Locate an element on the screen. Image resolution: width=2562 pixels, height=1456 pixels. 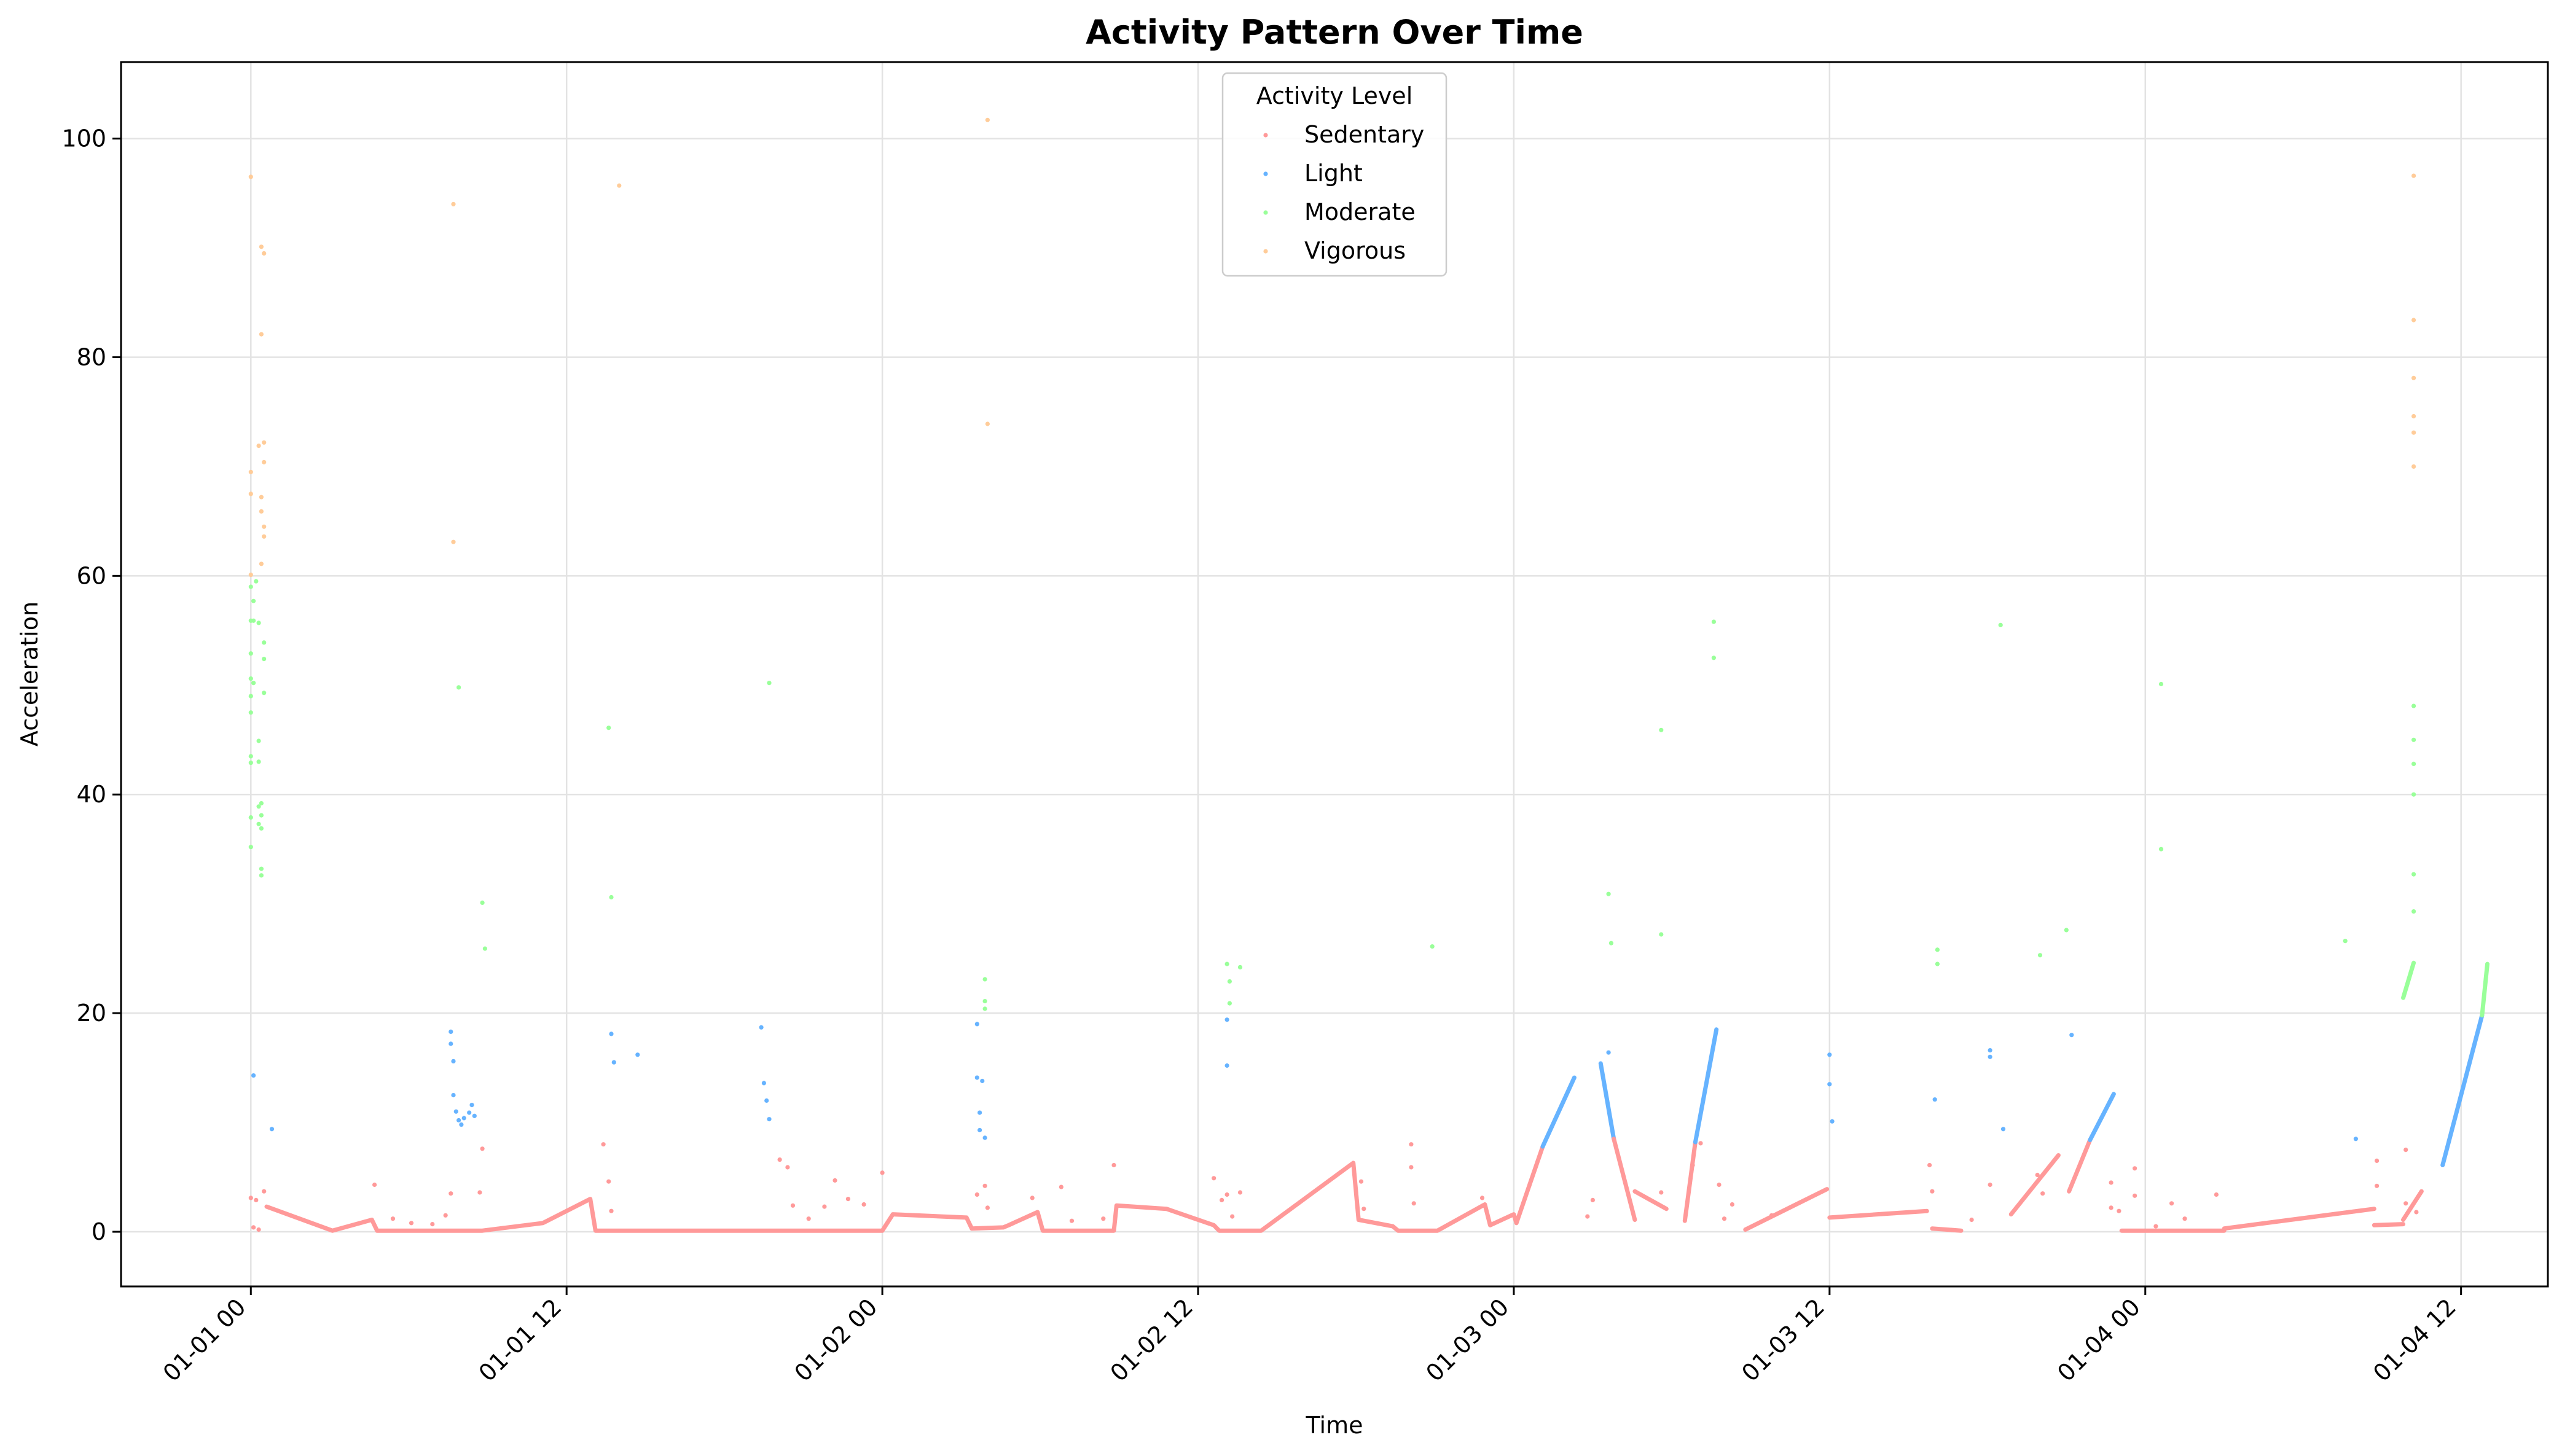
moderate-line is located at coordinates (2408, 980).